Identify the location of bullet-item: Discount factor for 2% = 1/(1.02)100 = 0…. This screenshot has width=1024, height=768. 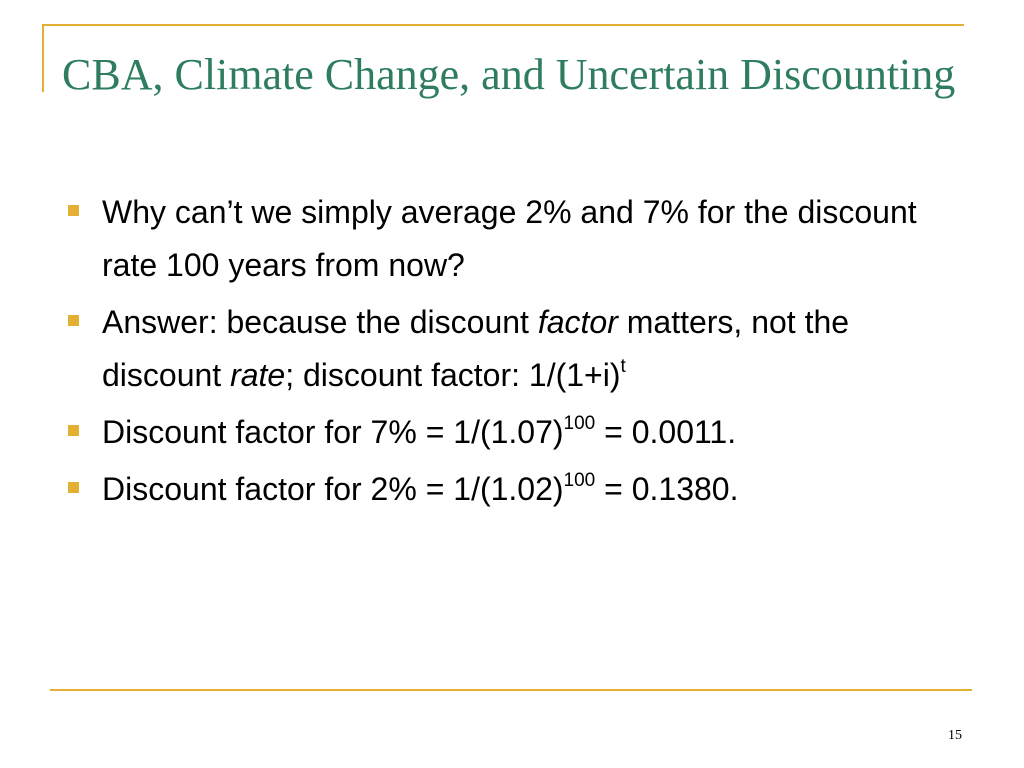
(517, 489).